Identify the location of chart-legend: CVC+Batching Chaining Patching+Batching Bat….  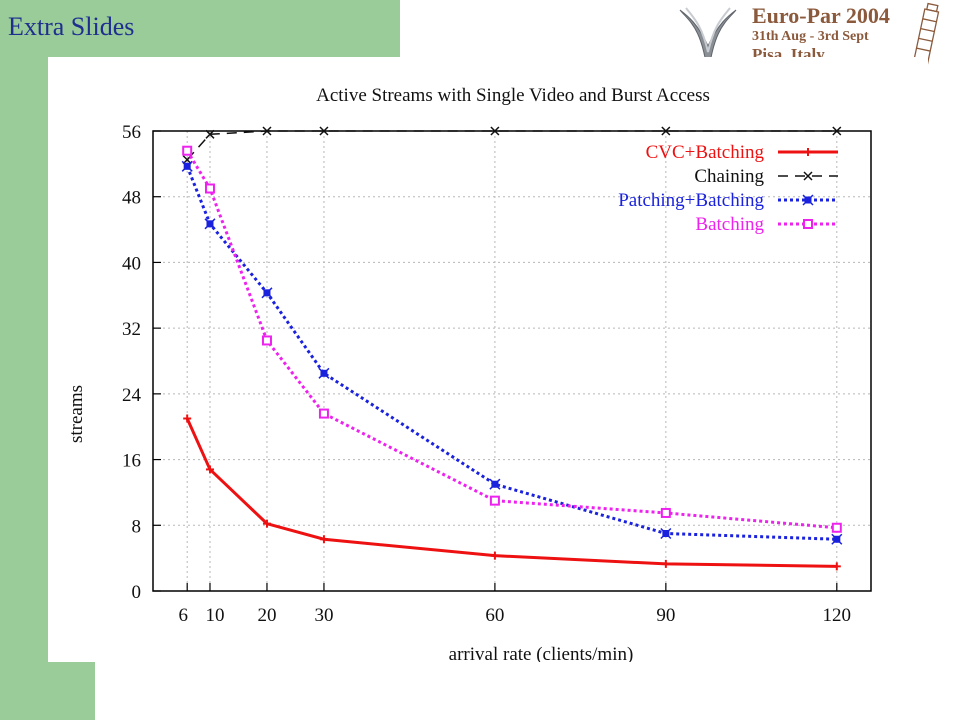
(728, 188).